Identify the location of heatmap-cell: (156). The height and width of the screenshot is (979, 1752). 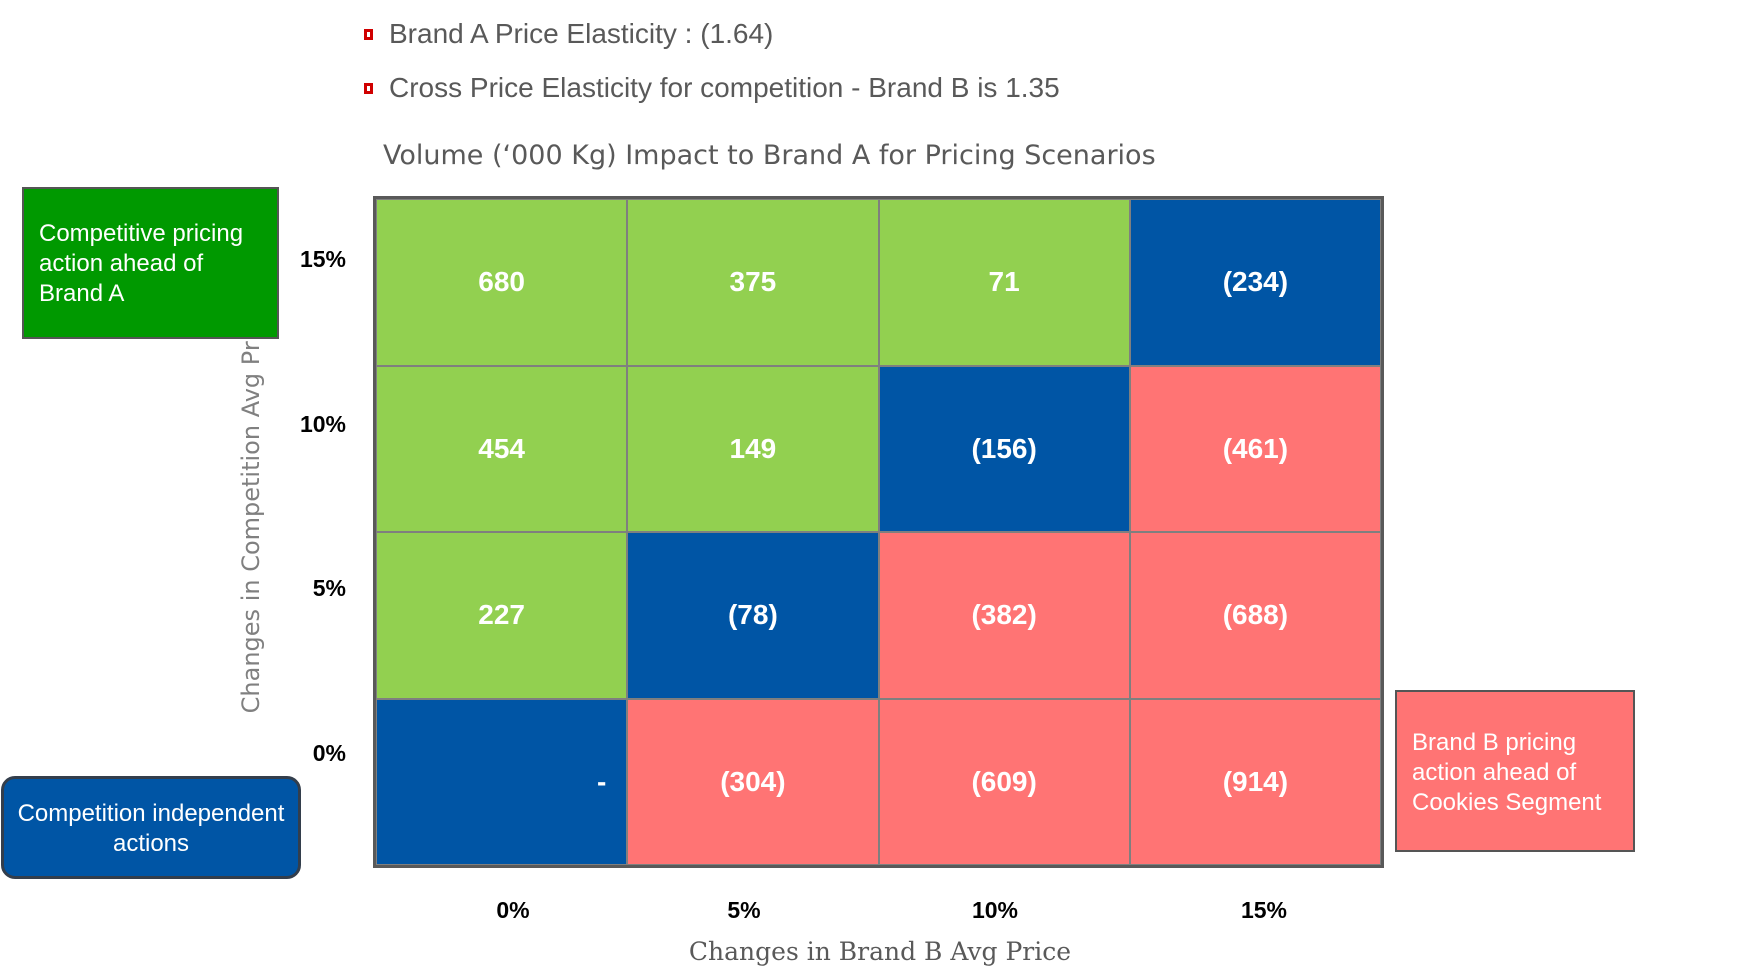
(1004, 448).